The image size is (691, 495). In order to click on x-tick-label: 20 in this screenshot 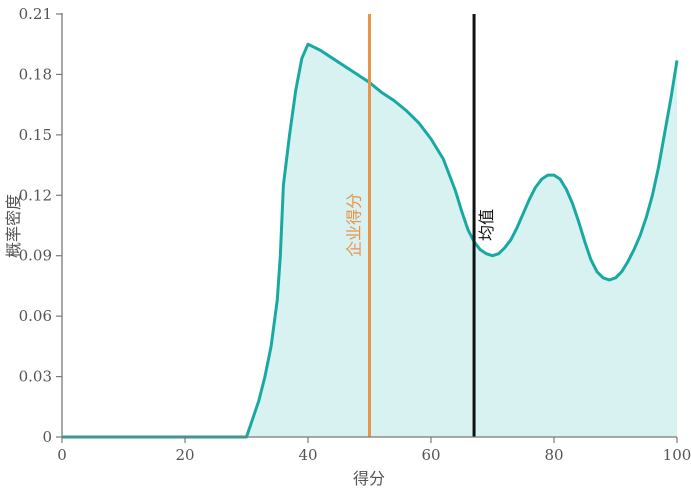, I will do `click(184, 455)`.